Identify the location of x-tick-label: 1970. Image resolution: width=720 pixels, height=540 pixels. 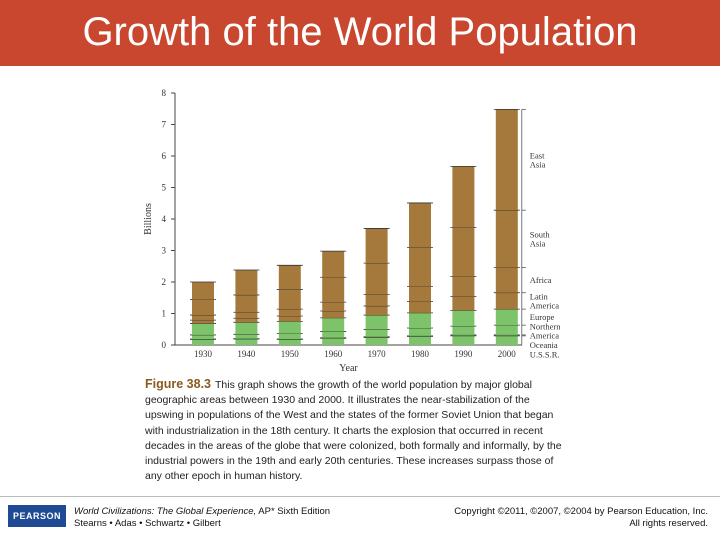
(377, 354).